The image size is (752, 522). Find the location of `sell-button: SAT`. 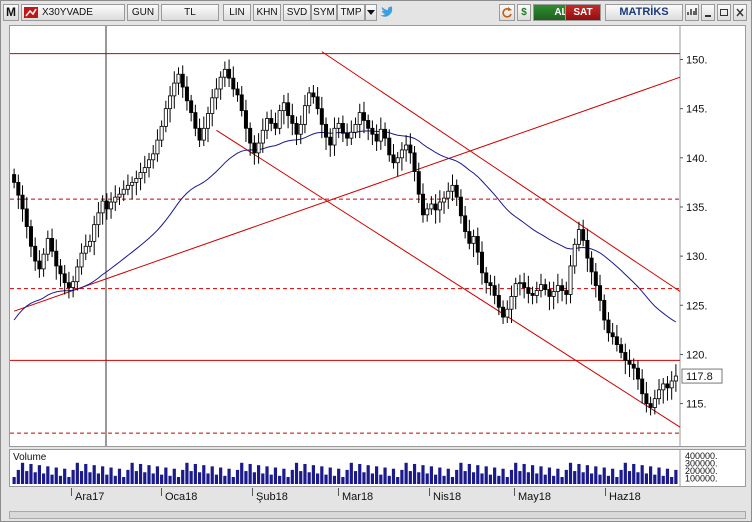

sell-button: SAT is located at coordinates (583, 12).